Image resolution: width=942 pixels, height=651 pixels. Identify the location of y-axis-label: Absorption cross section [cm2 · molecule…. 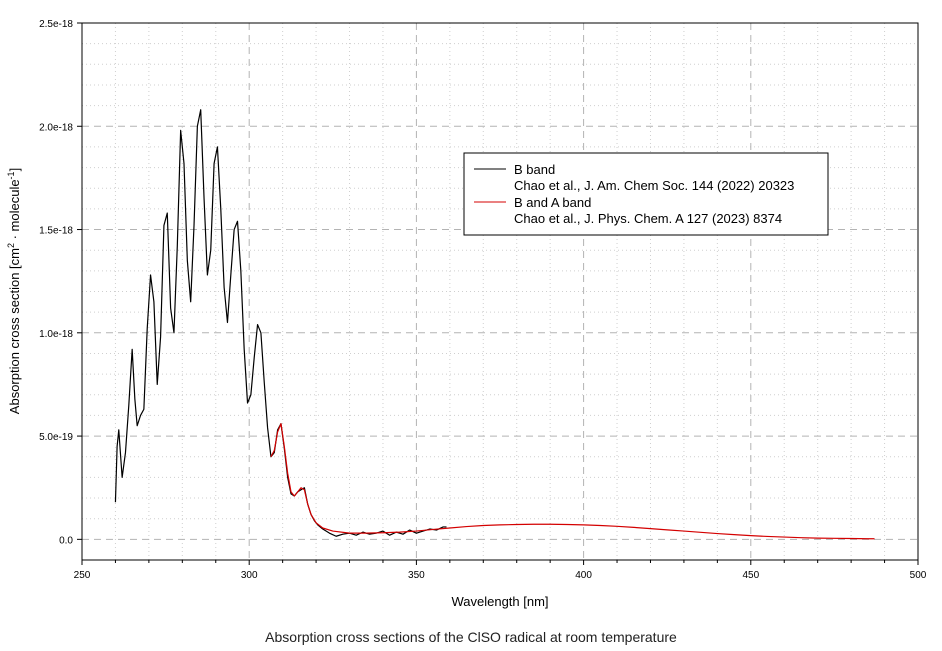
(14, 291).